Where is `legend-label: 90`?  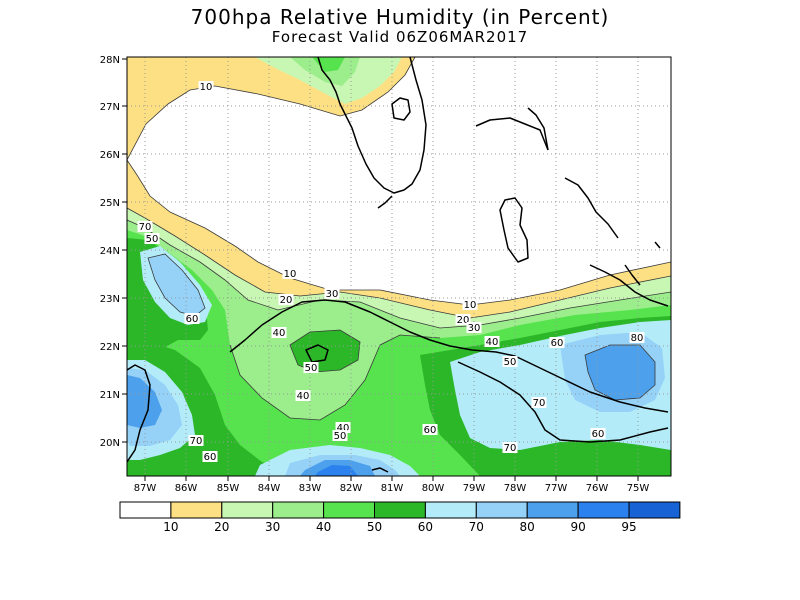 legend-label: 90 is located at coordinates (577, 527).